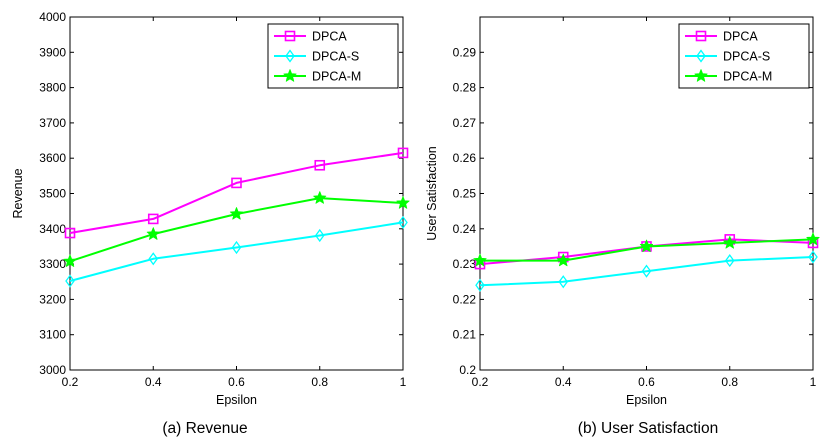  I want to click on y-tick-label: 3100, so click(52, 335).